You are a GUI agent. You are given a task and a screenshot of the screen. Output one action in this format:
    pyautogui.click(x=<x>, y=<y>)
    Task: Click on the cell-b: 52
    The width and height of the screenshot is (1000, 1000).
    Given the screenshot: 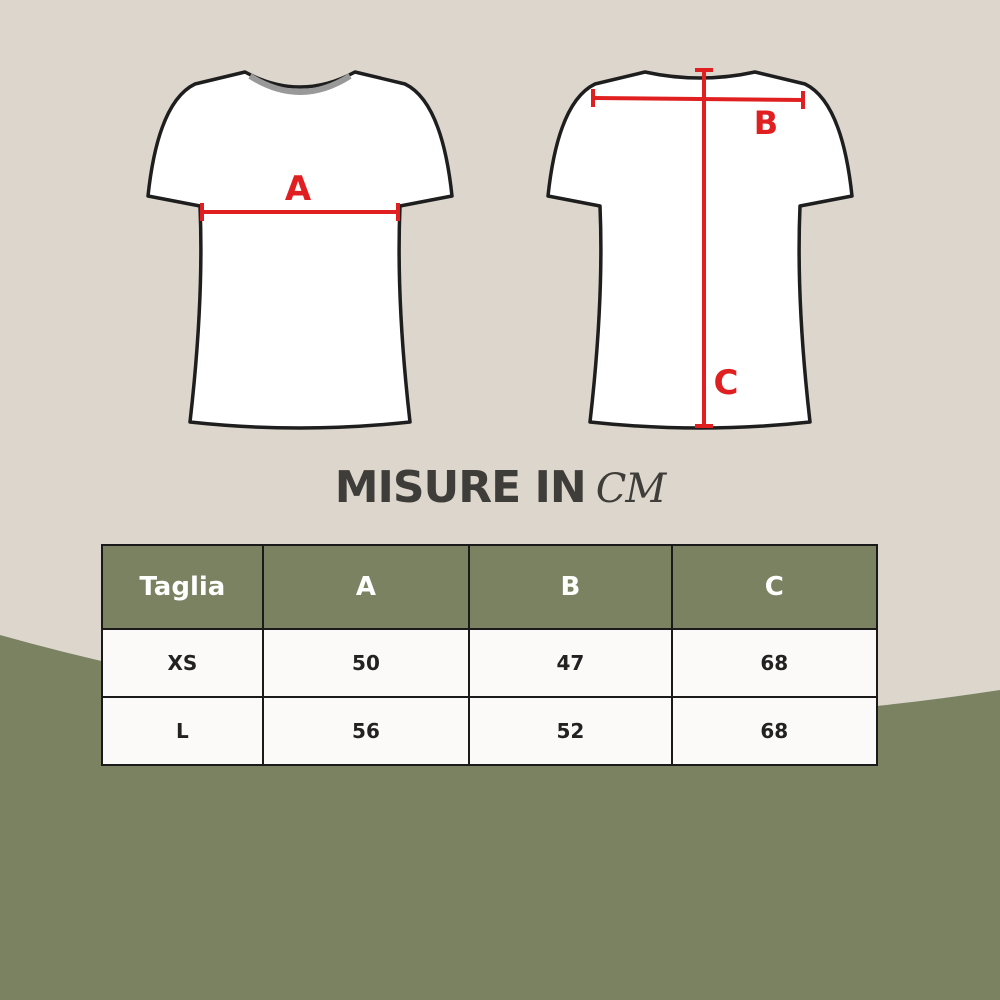 What is the action you would take?
    pyautogui.click(x=570, y=731)
    